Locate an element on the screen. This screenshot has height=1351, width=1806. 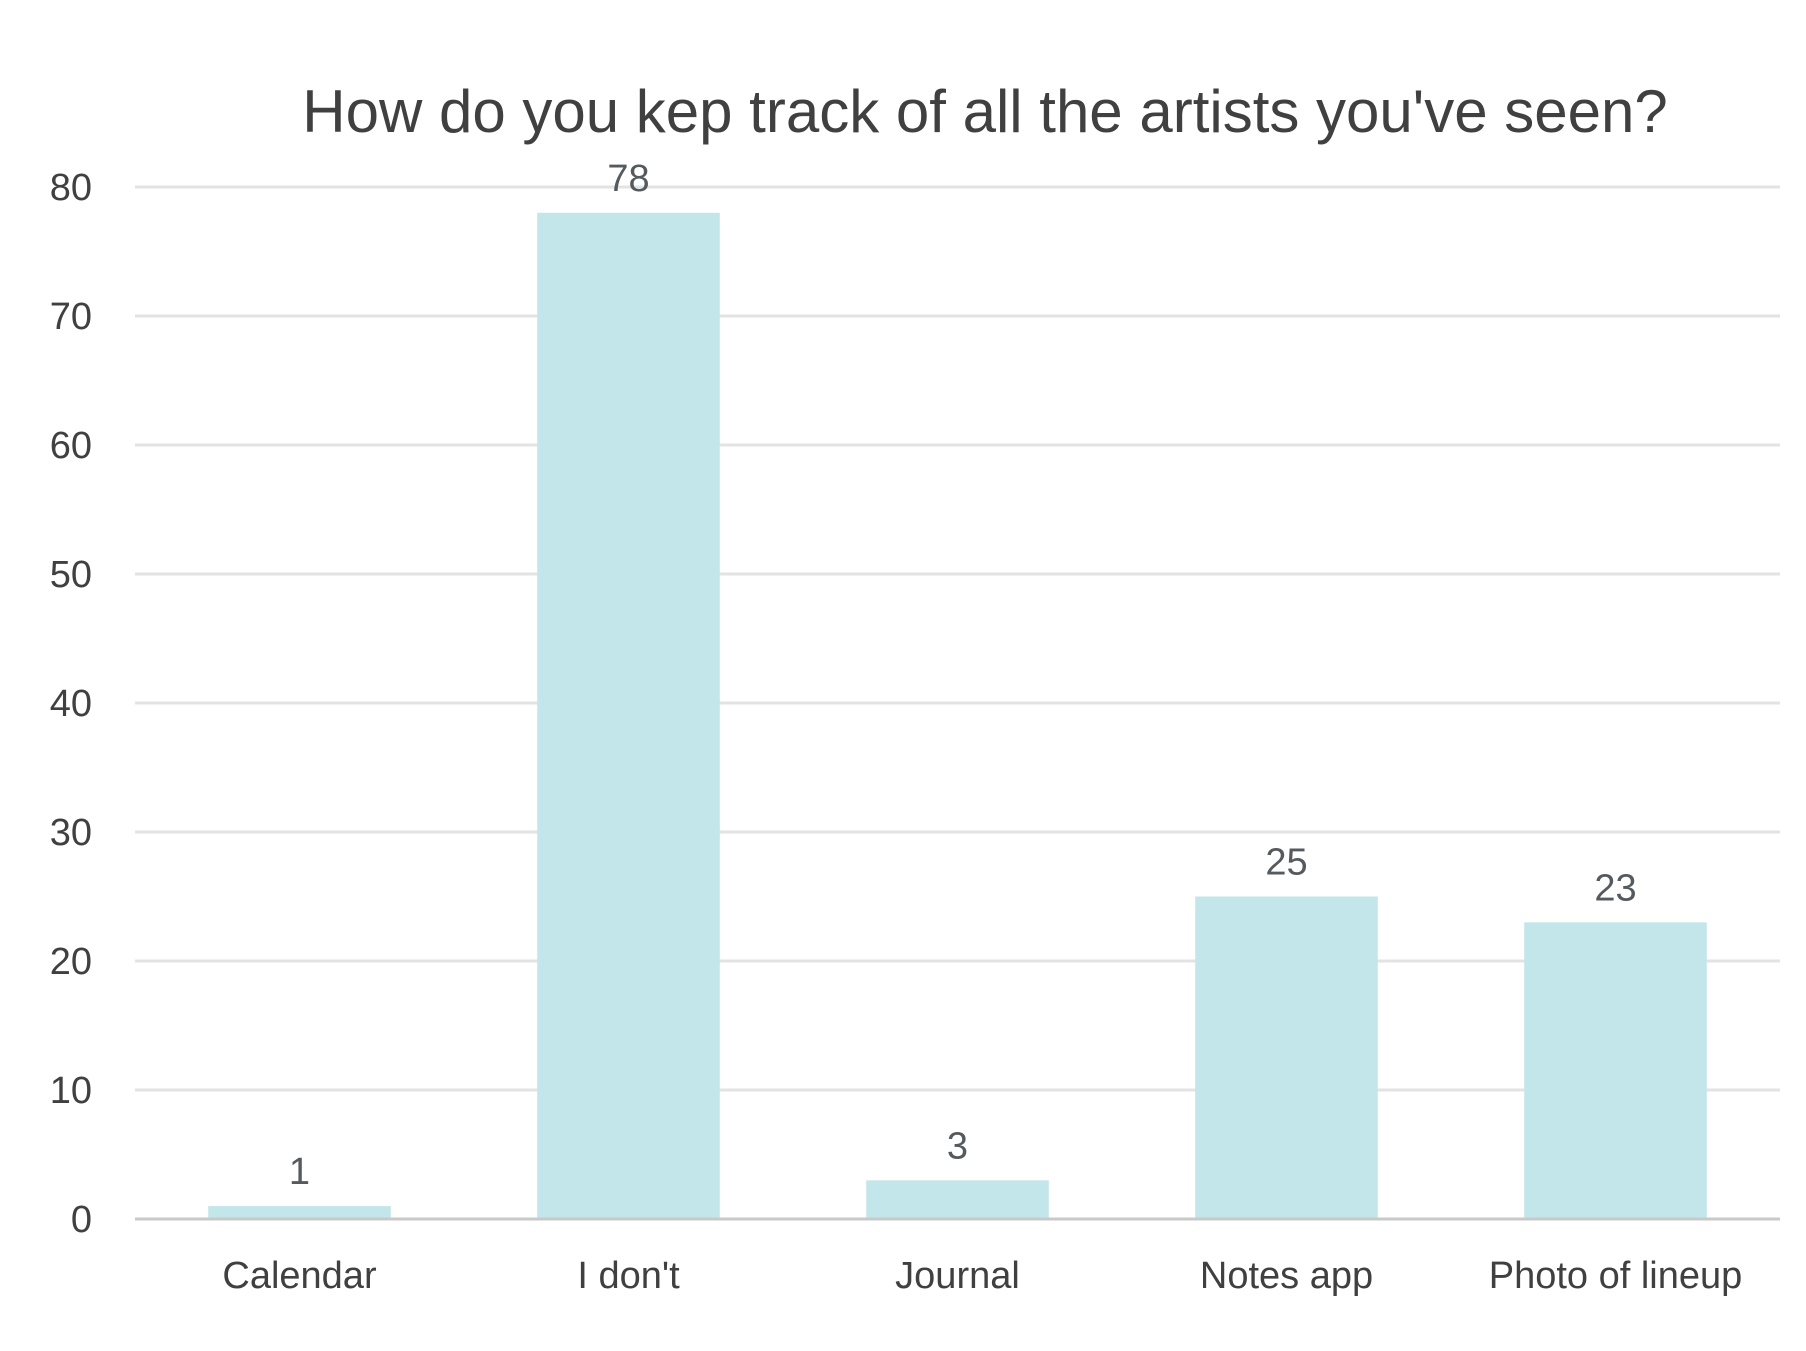
y-tick-label: 50 is located at coordinates (71, 575).